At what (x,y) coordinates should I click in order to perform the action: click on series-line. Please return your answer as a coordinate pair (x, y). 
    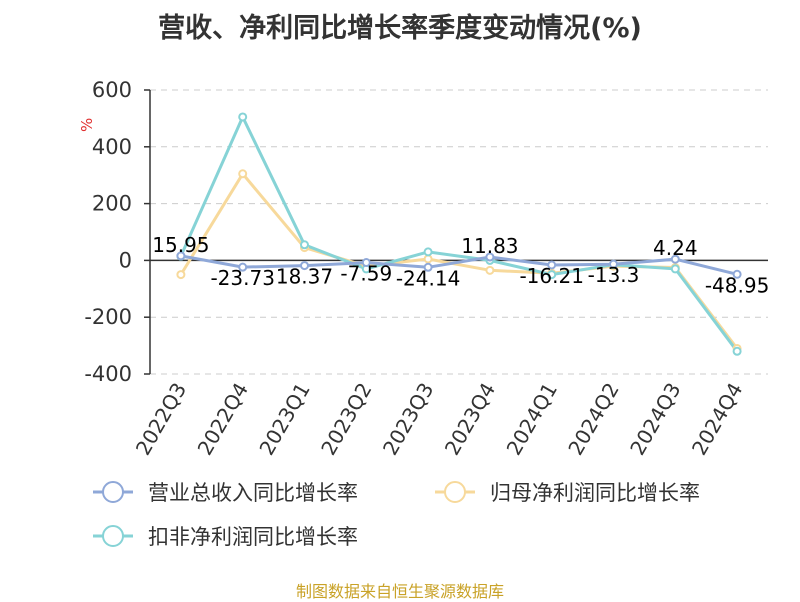
    Looking at the image, I should click on (459, 265).